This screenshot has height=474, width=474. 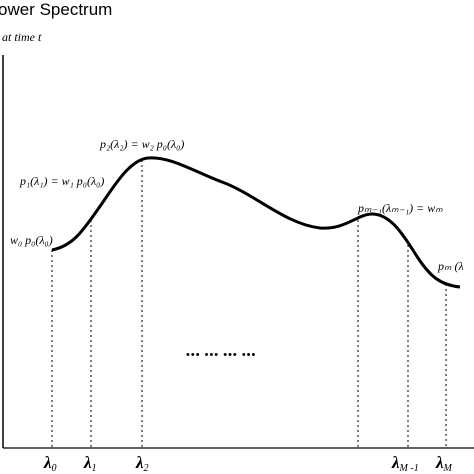 What do you see at coordinates (450, 266) in the screenshot?
I see `annotation-pm: pₘ (λ` at bounding box center [450, 266].